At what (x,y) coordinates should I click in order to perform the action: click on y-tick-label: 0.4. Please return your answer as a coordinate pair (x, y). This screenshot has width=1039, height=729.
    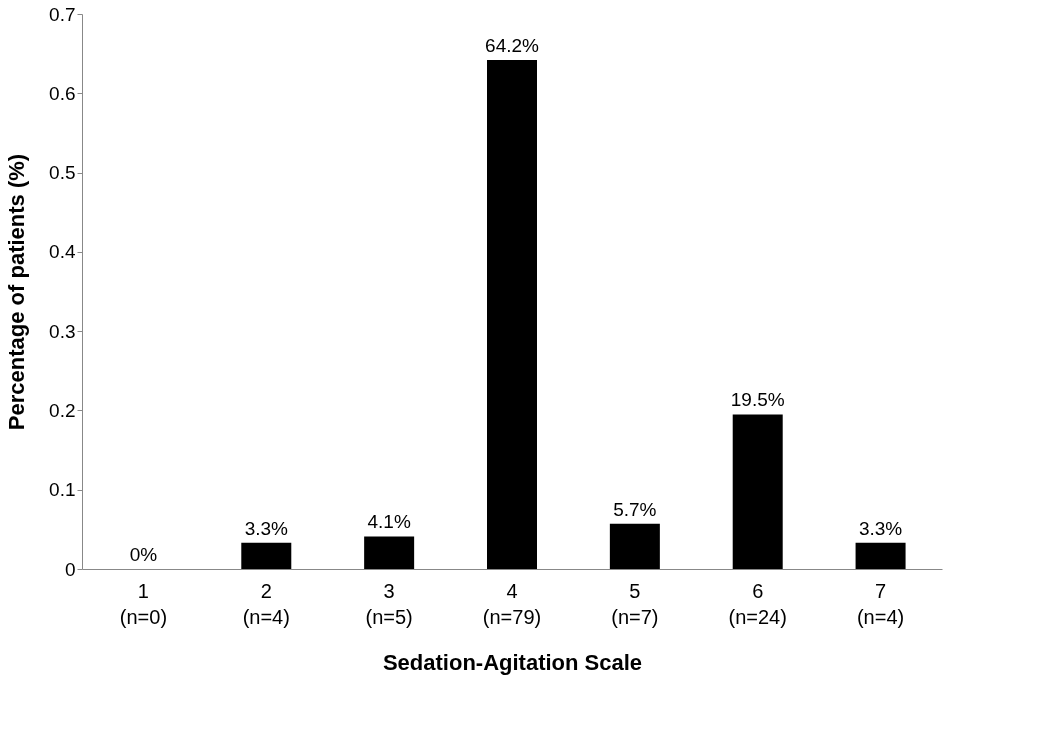
    Looking at the image, I should click on (62, 252).